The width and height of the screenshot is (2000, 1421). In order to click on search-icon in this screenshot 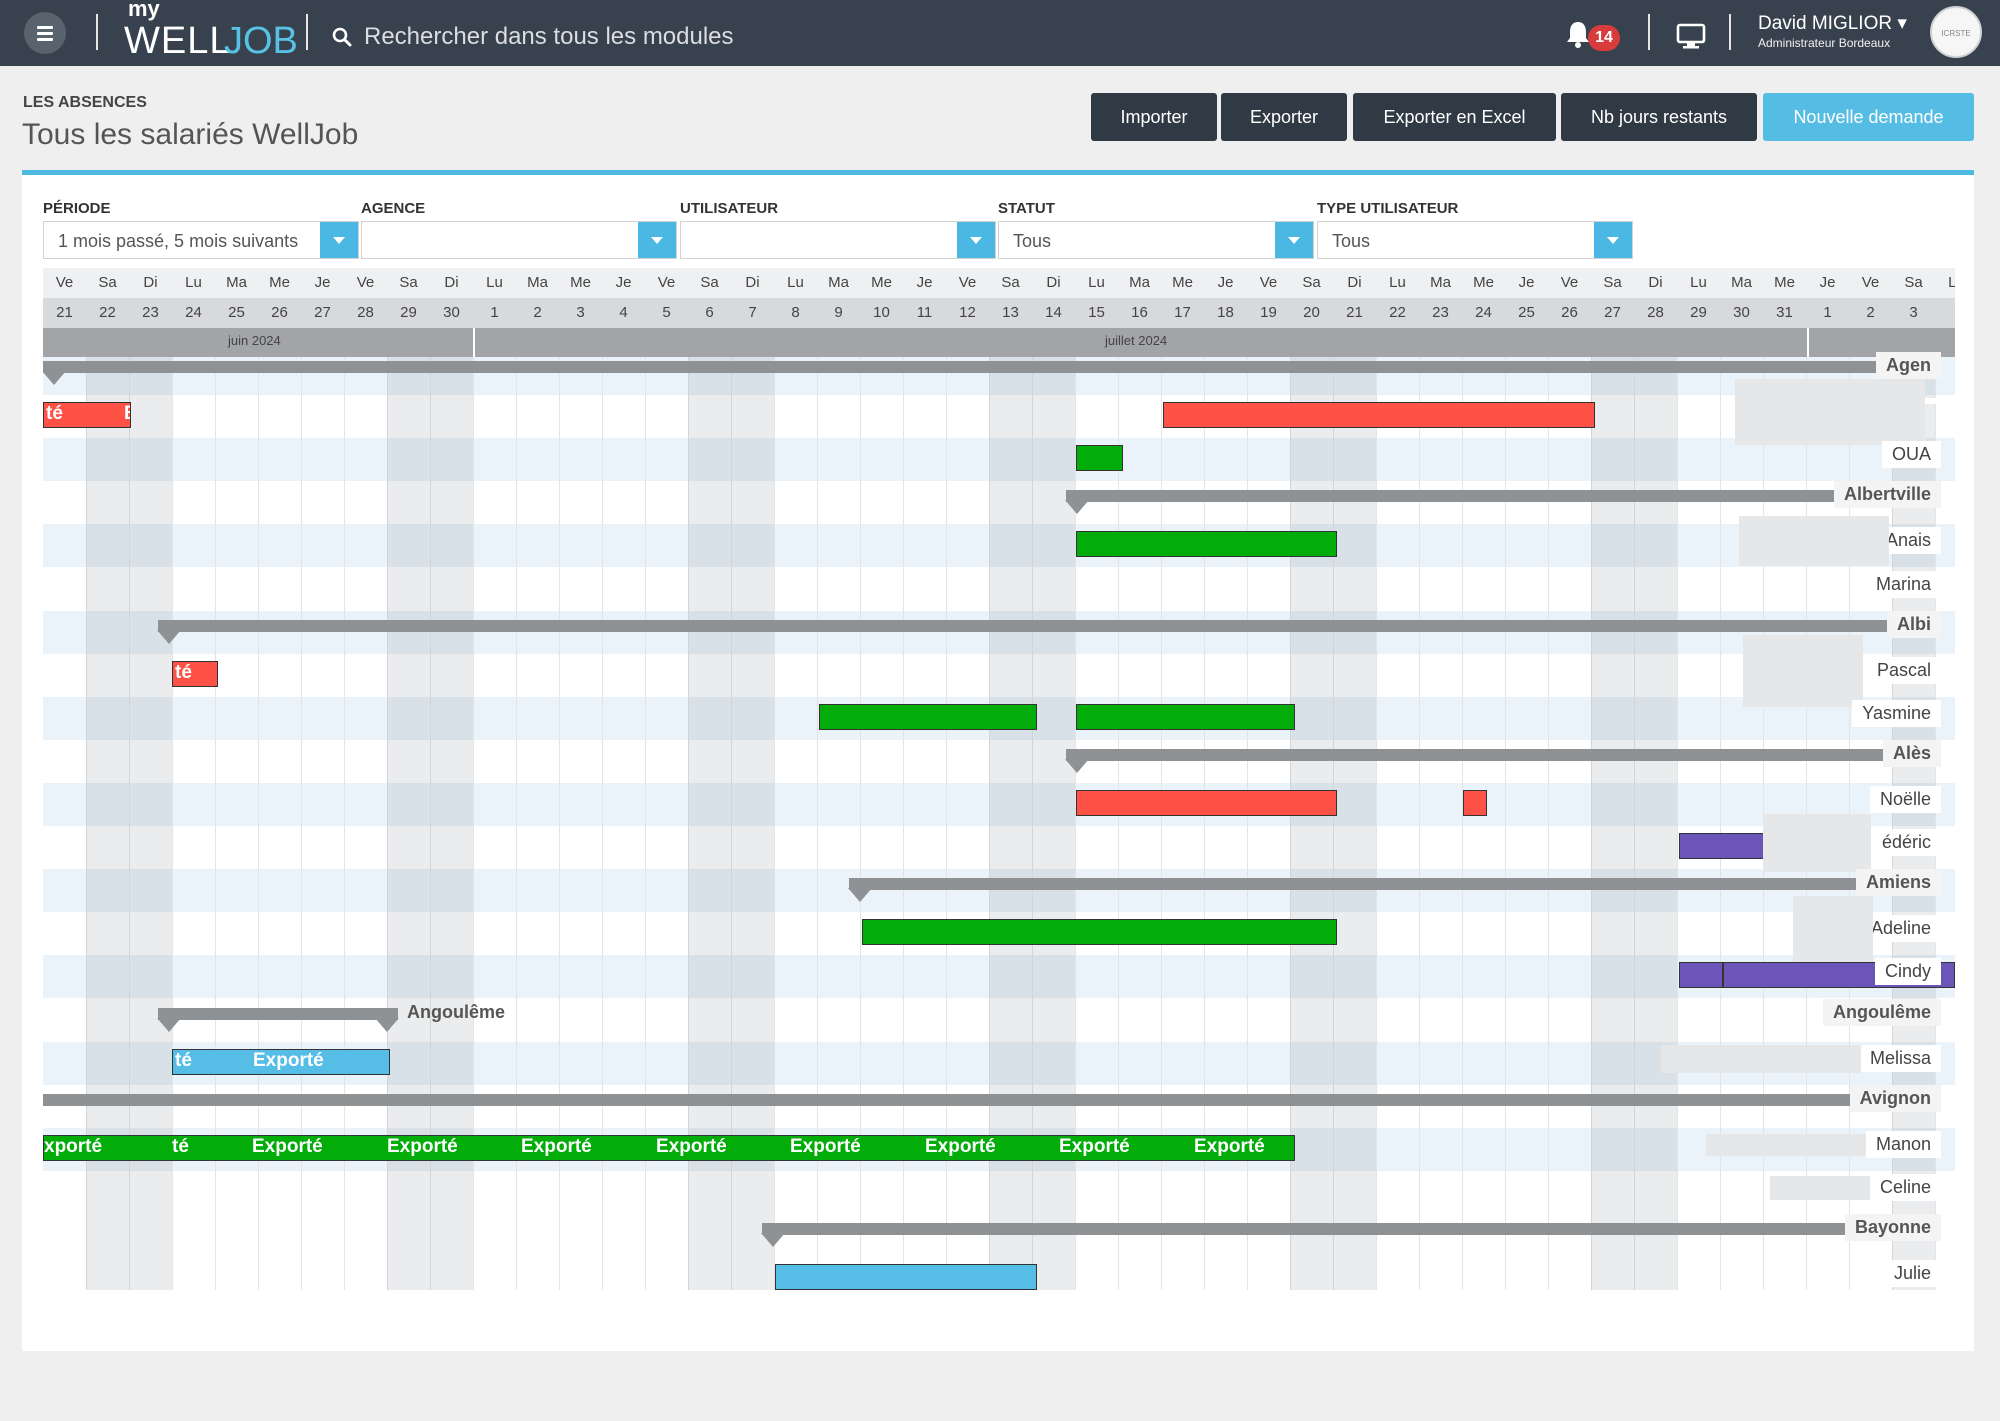, I will do `click(342, 37)`.